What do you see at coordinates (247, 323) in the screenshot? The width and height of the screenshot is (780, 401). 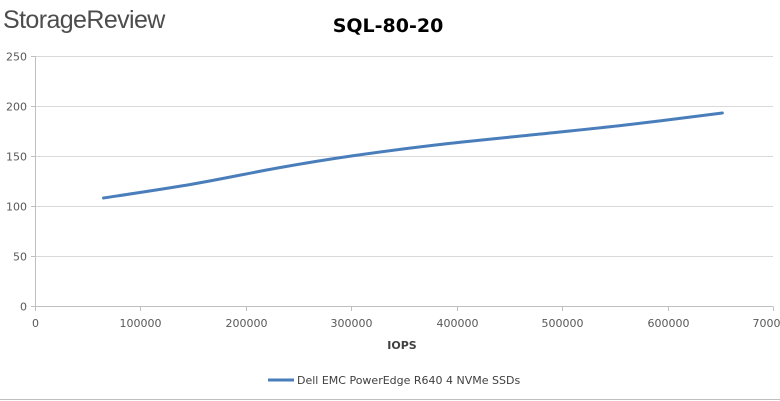 I see `x-tick-label-200000: 200000` at bounding box center [247, 323].